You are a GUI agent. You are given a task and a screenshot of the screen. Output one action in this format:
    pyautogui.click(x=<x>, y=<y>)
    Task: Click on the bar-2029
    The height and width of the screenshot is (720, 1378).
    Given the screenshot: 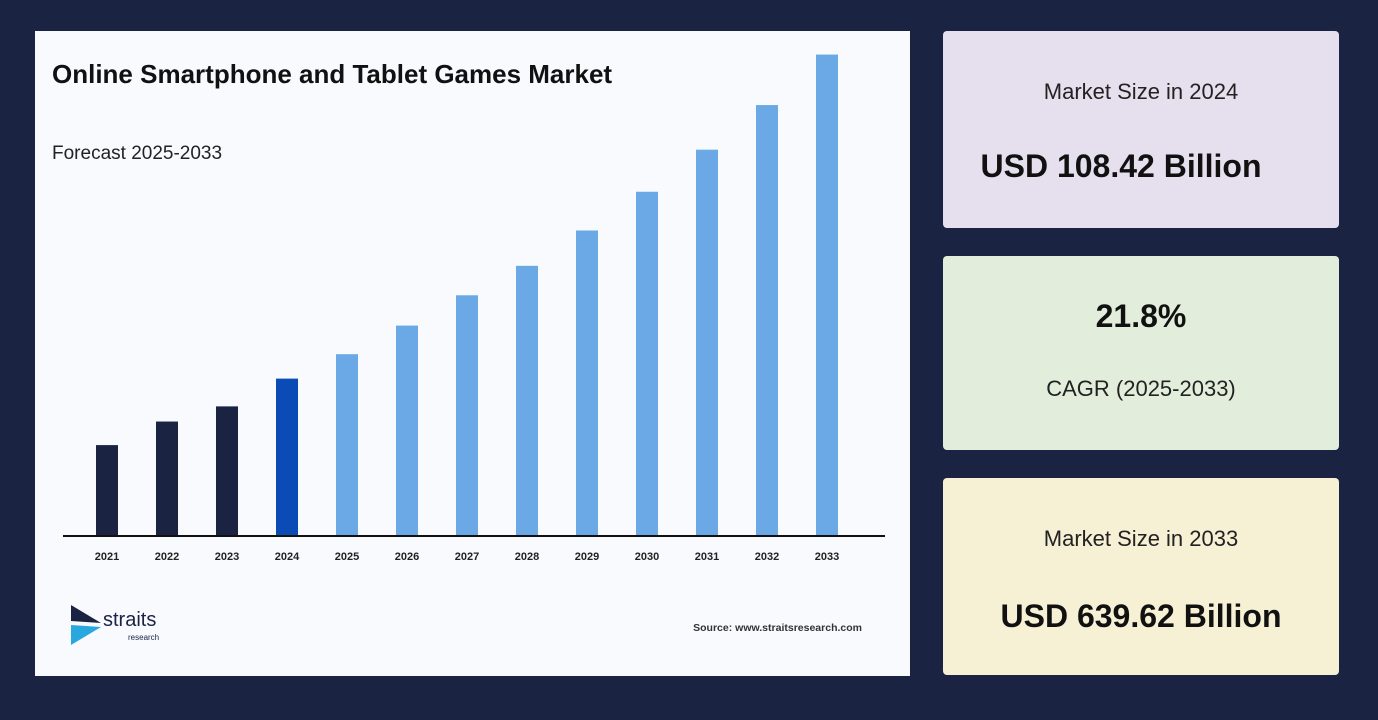 What is the action you would take?
    pyautogui.click(x=587, y=383)
    